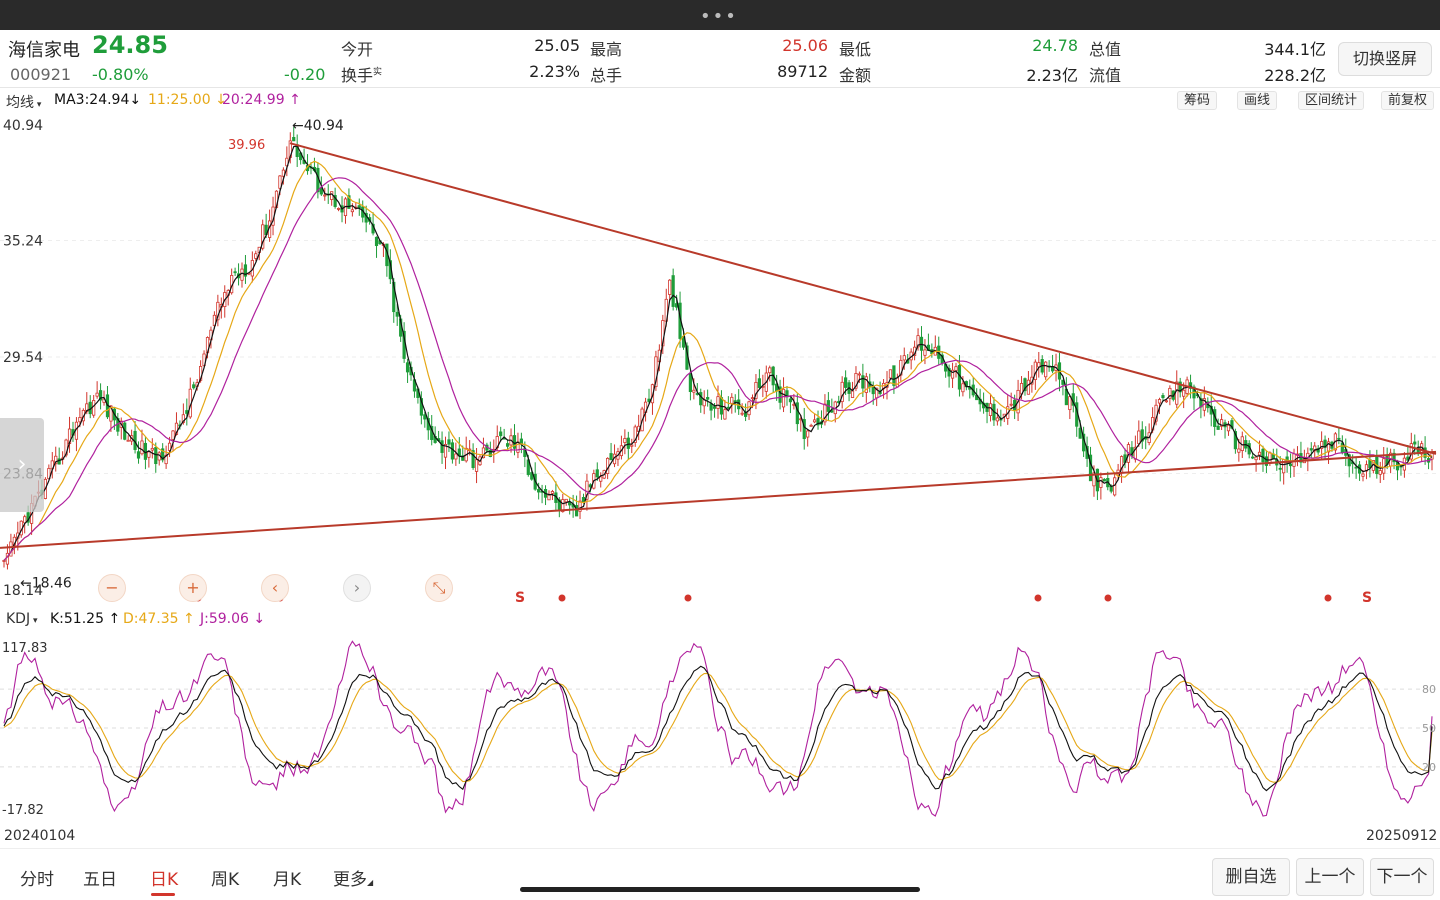 This screenshot has width=1440, height=900. Describe the element at coordinates (1330, 877) in the screenshot. I see `prev-stock-button: 上一个` at that location.